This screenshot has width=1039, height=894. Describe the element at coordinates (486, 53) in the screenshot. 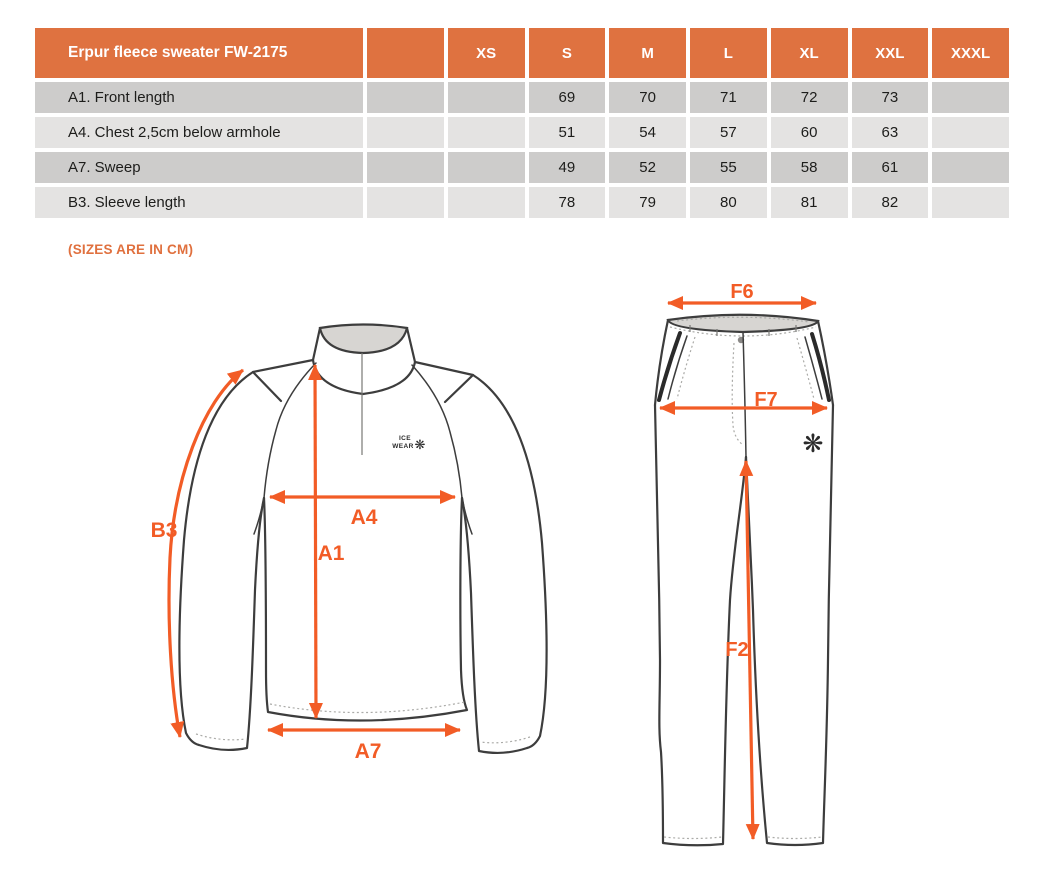

I see `size-col-header-xs: XS` at that location.